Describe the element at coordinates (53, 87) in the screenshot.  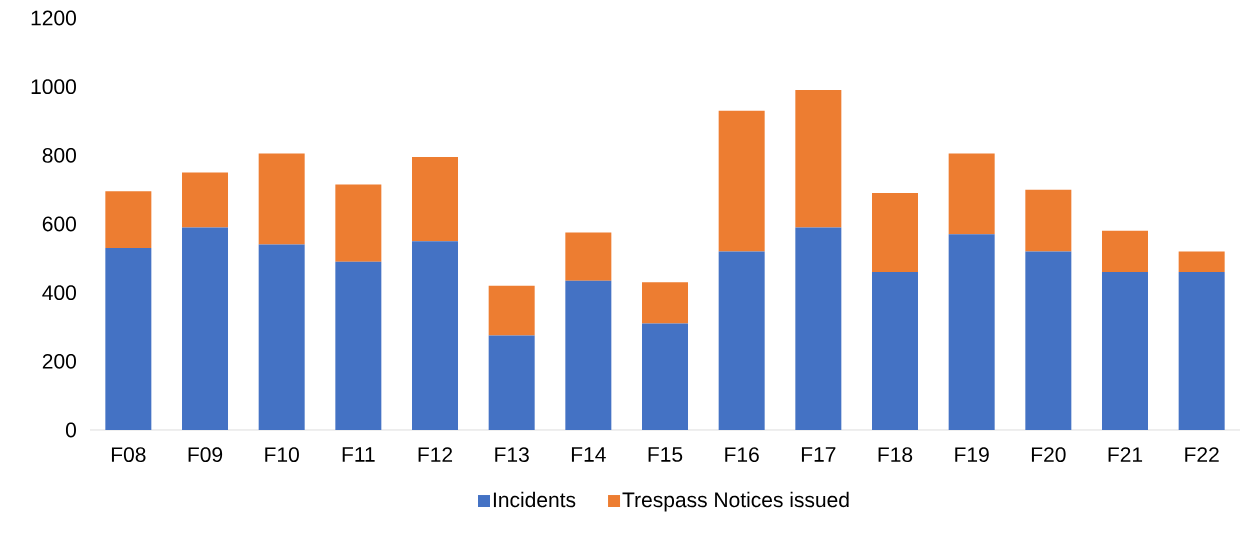
I see `y-tick-label: 1000` at that location.